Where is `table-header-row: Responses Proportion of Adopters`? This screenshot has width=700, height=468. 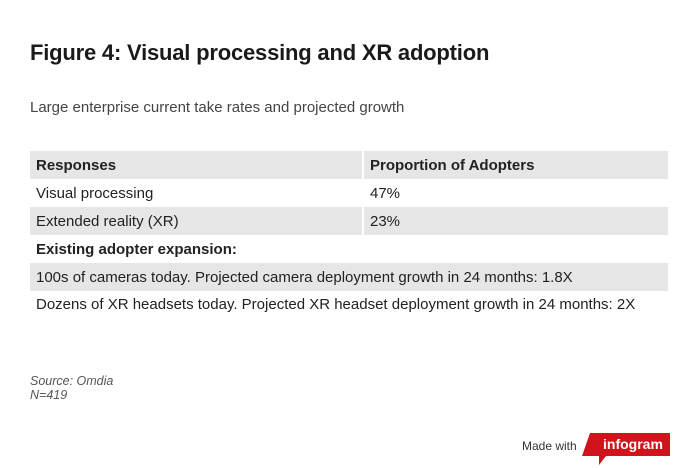 table-header-row: Responses Proportion of Adopters is located at coordinates (349, 165).